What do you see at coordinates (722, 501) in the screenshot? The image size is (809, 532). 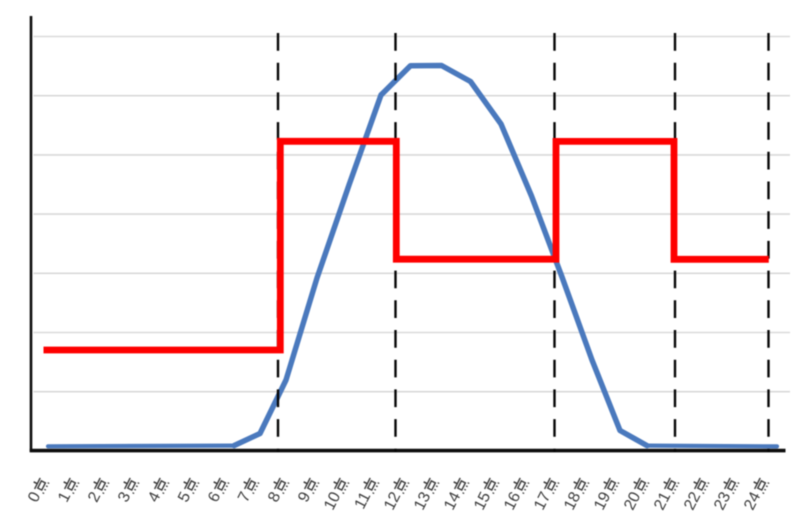 I see `svg-text: 23` at bounding box center [722, 501].